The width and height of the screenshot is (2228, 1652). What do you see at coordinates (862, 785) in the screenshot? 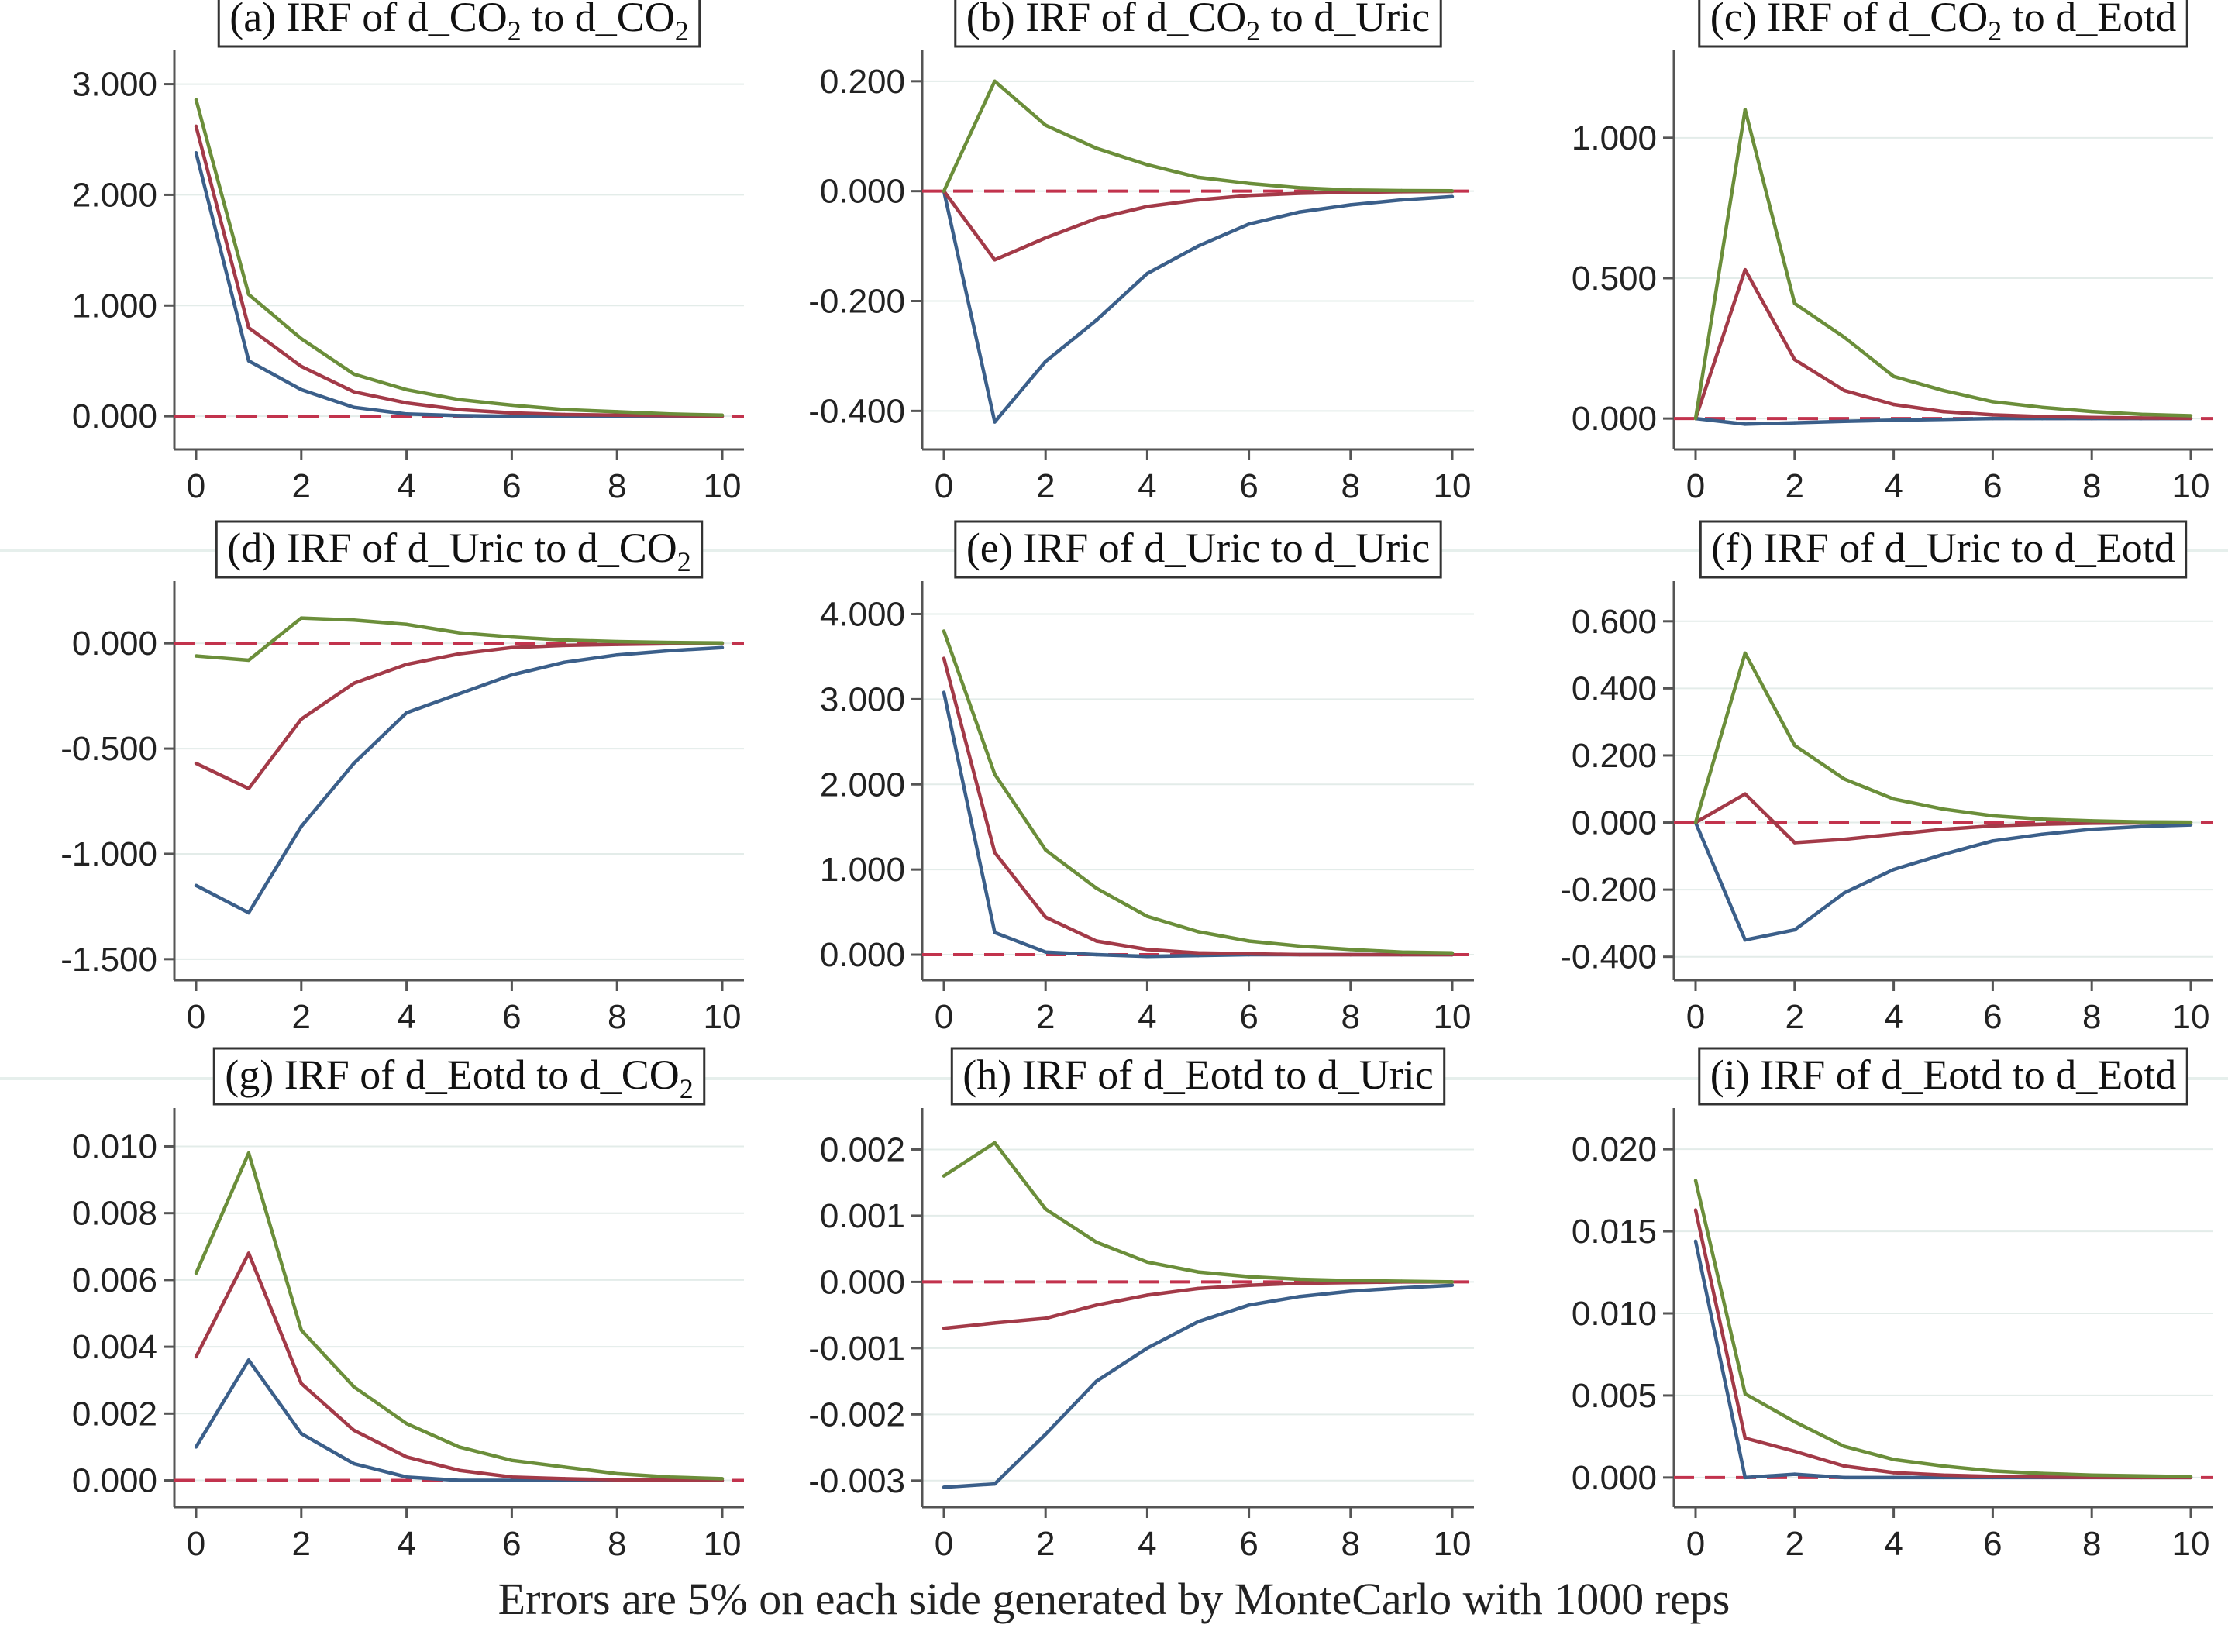
I see `y-tick-label: 2.000` at bounding box center [862, 785].